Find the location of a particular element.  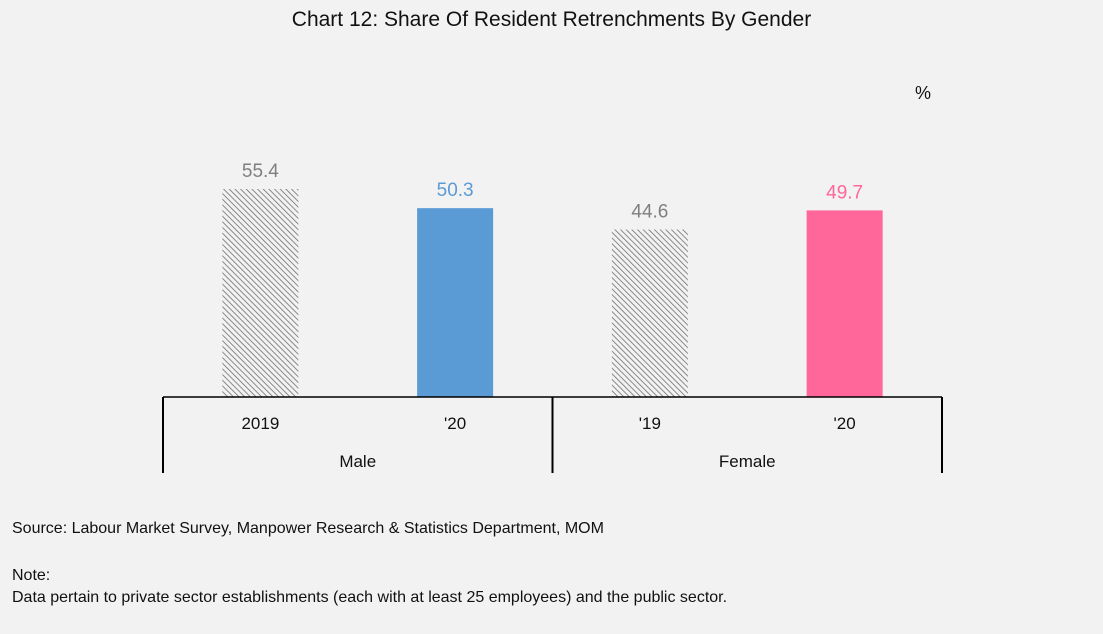

unit-label: % is located at coordinates (923, 93).